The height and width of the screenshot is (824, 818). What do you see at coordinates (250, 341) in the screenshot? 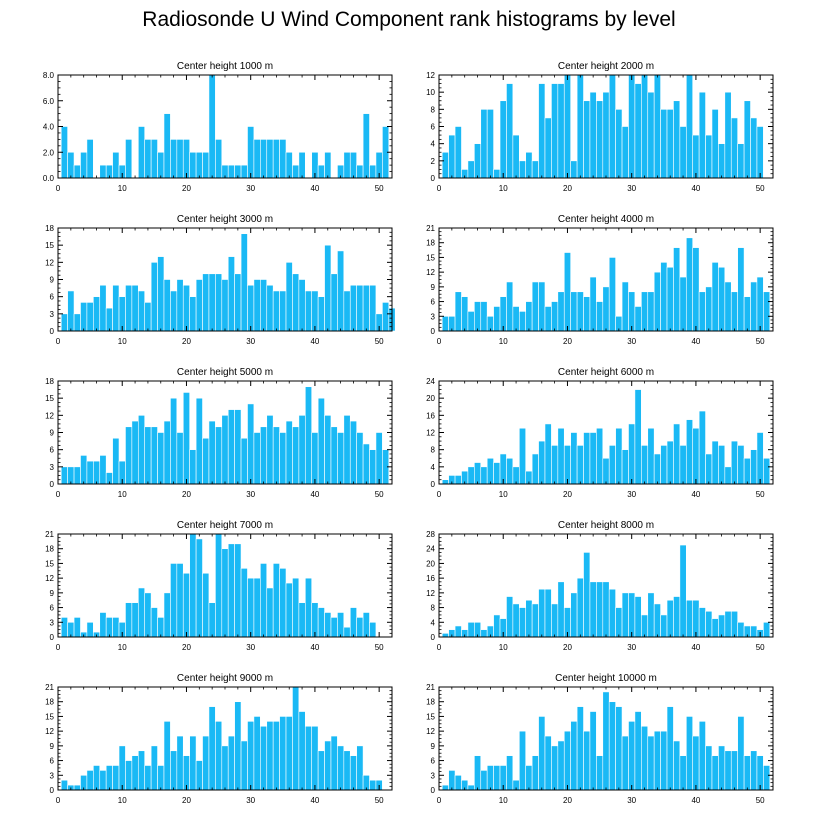
I see `x-tick-label: 30` at bounding box center [250, 341].